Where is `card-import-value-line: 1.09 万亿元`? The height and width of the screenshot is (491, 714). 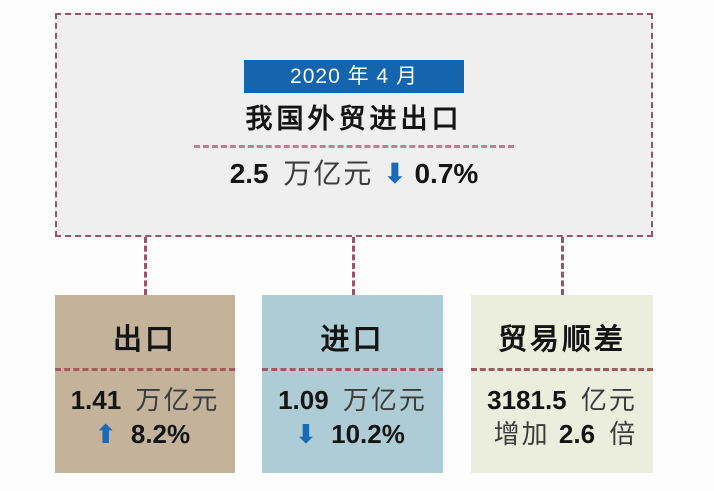
card-import-value-line: 1.09 万亿元 is located at coordinates (352, 400).